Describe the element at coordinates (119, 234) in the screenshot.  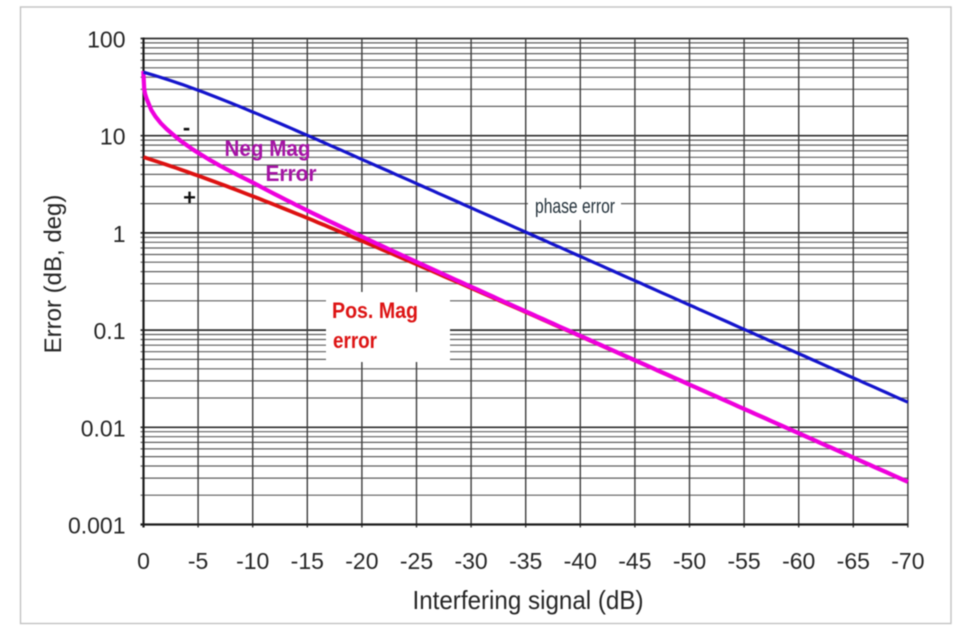
I see `svg-text: 1` at that location.